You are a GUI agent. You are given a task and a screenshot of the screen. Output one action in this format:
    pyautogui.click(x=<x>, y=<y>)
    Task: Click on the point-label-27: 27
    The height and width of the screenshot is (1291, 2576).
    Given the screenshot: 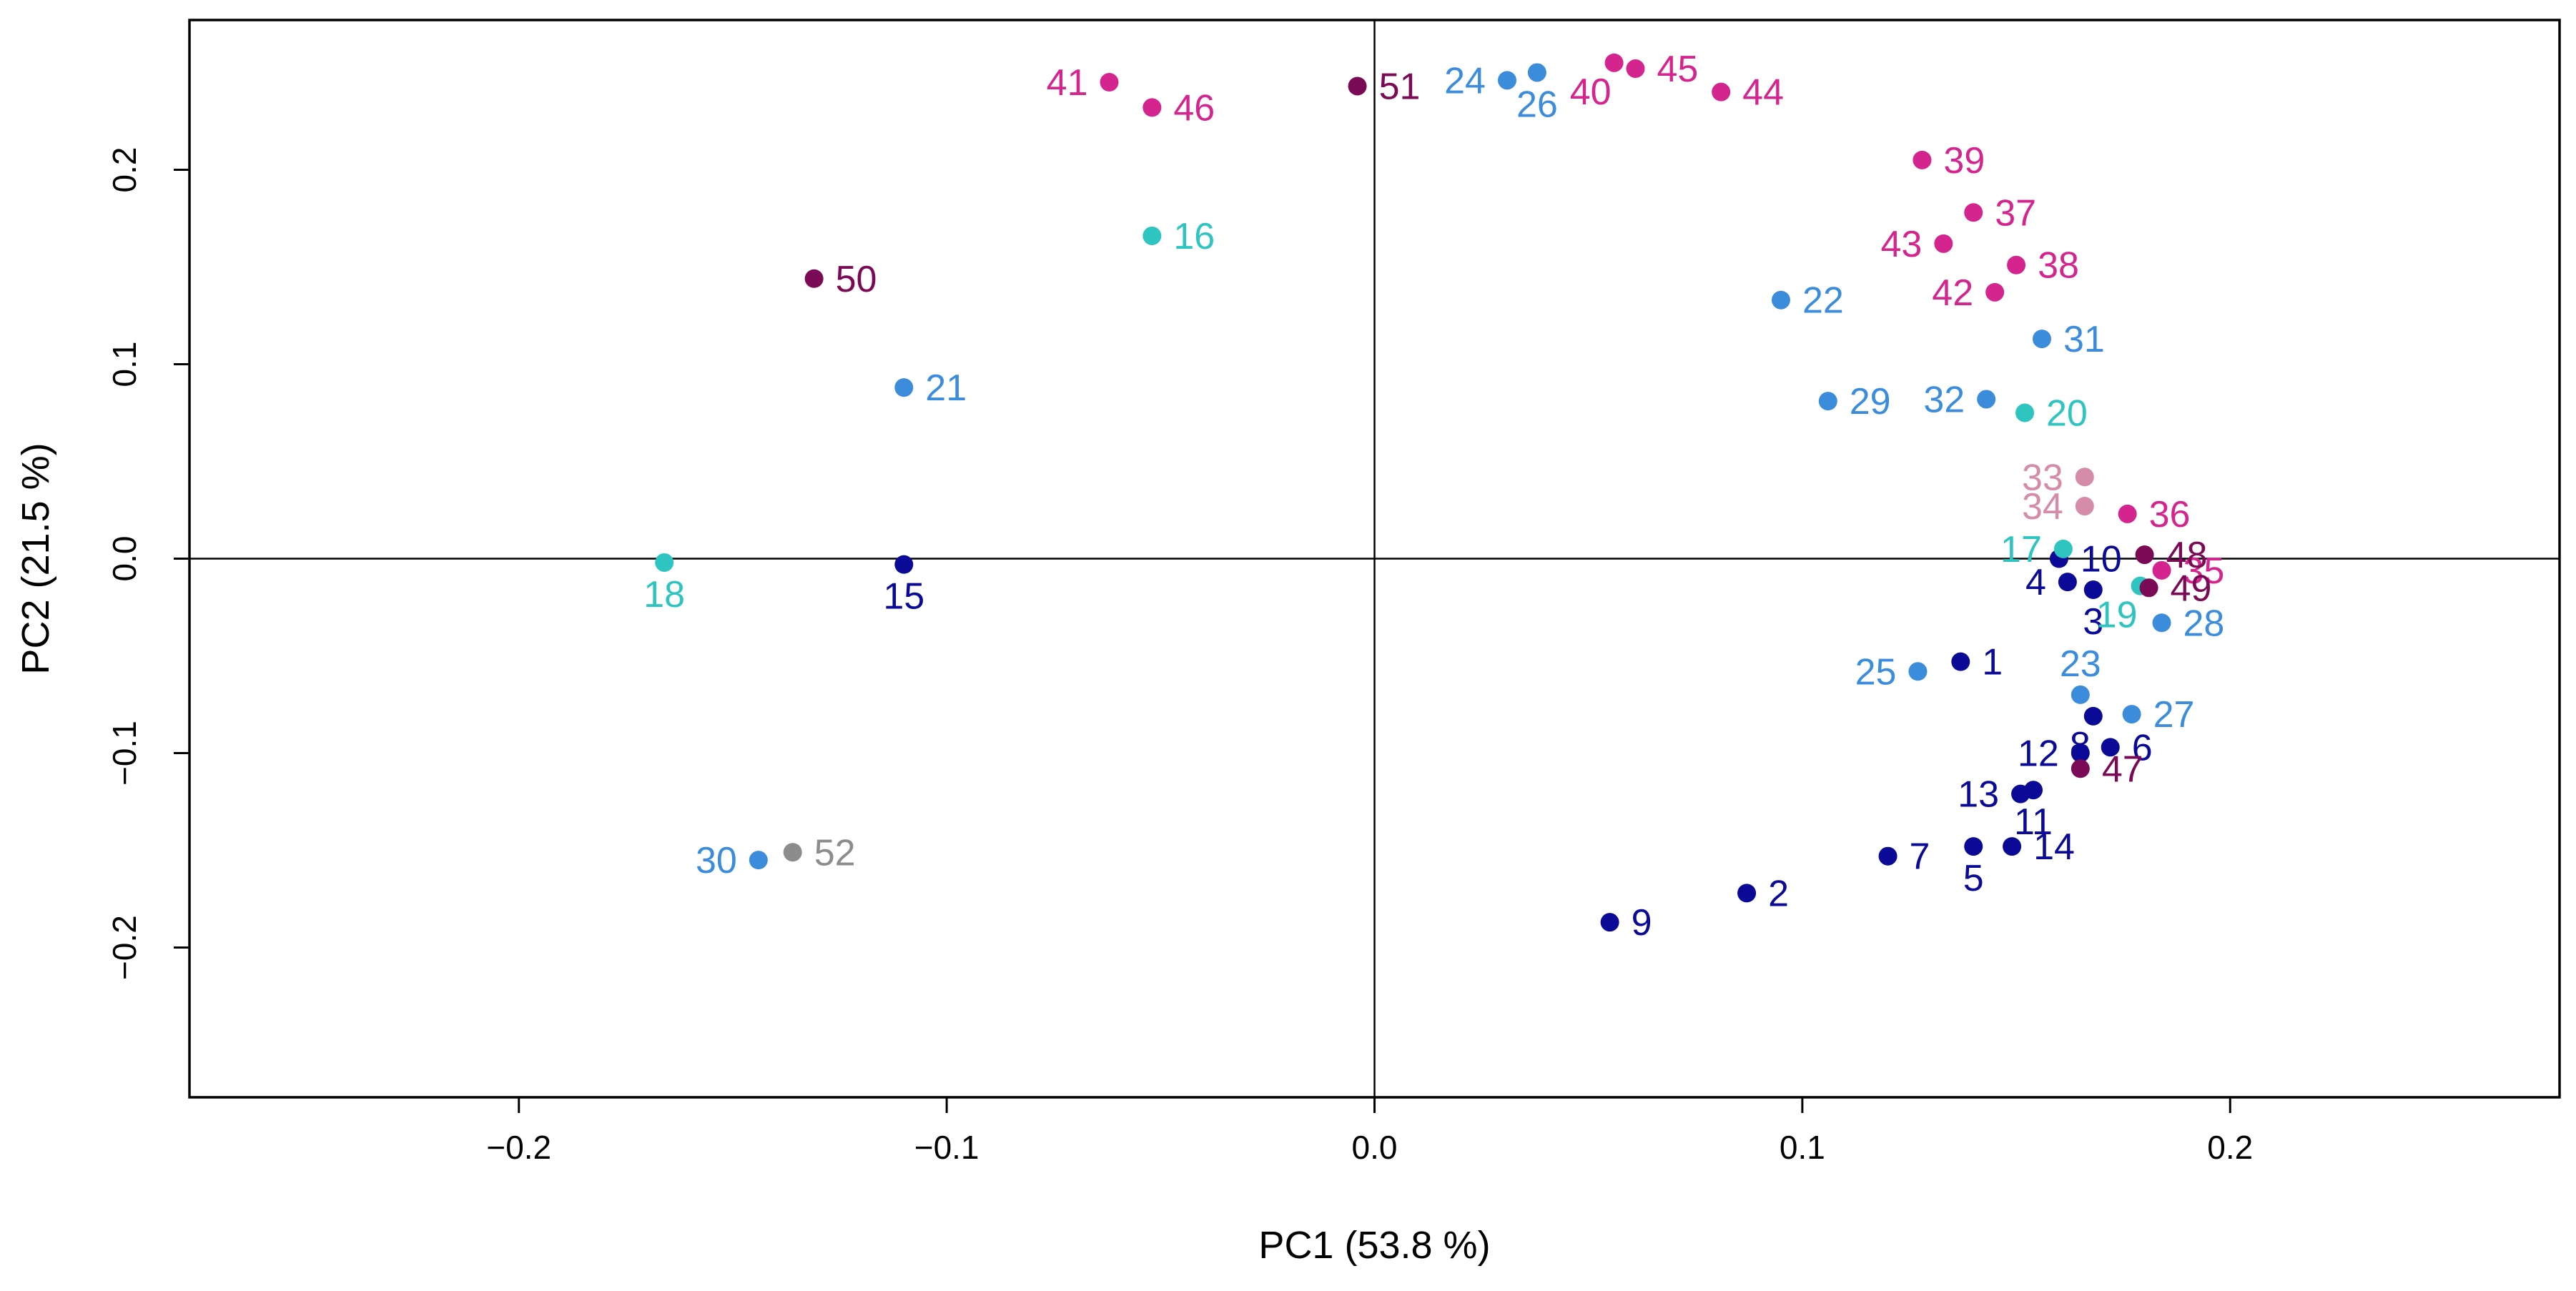 What is the action you would take?
    pyautogui.click(x=2174, y=715)
    